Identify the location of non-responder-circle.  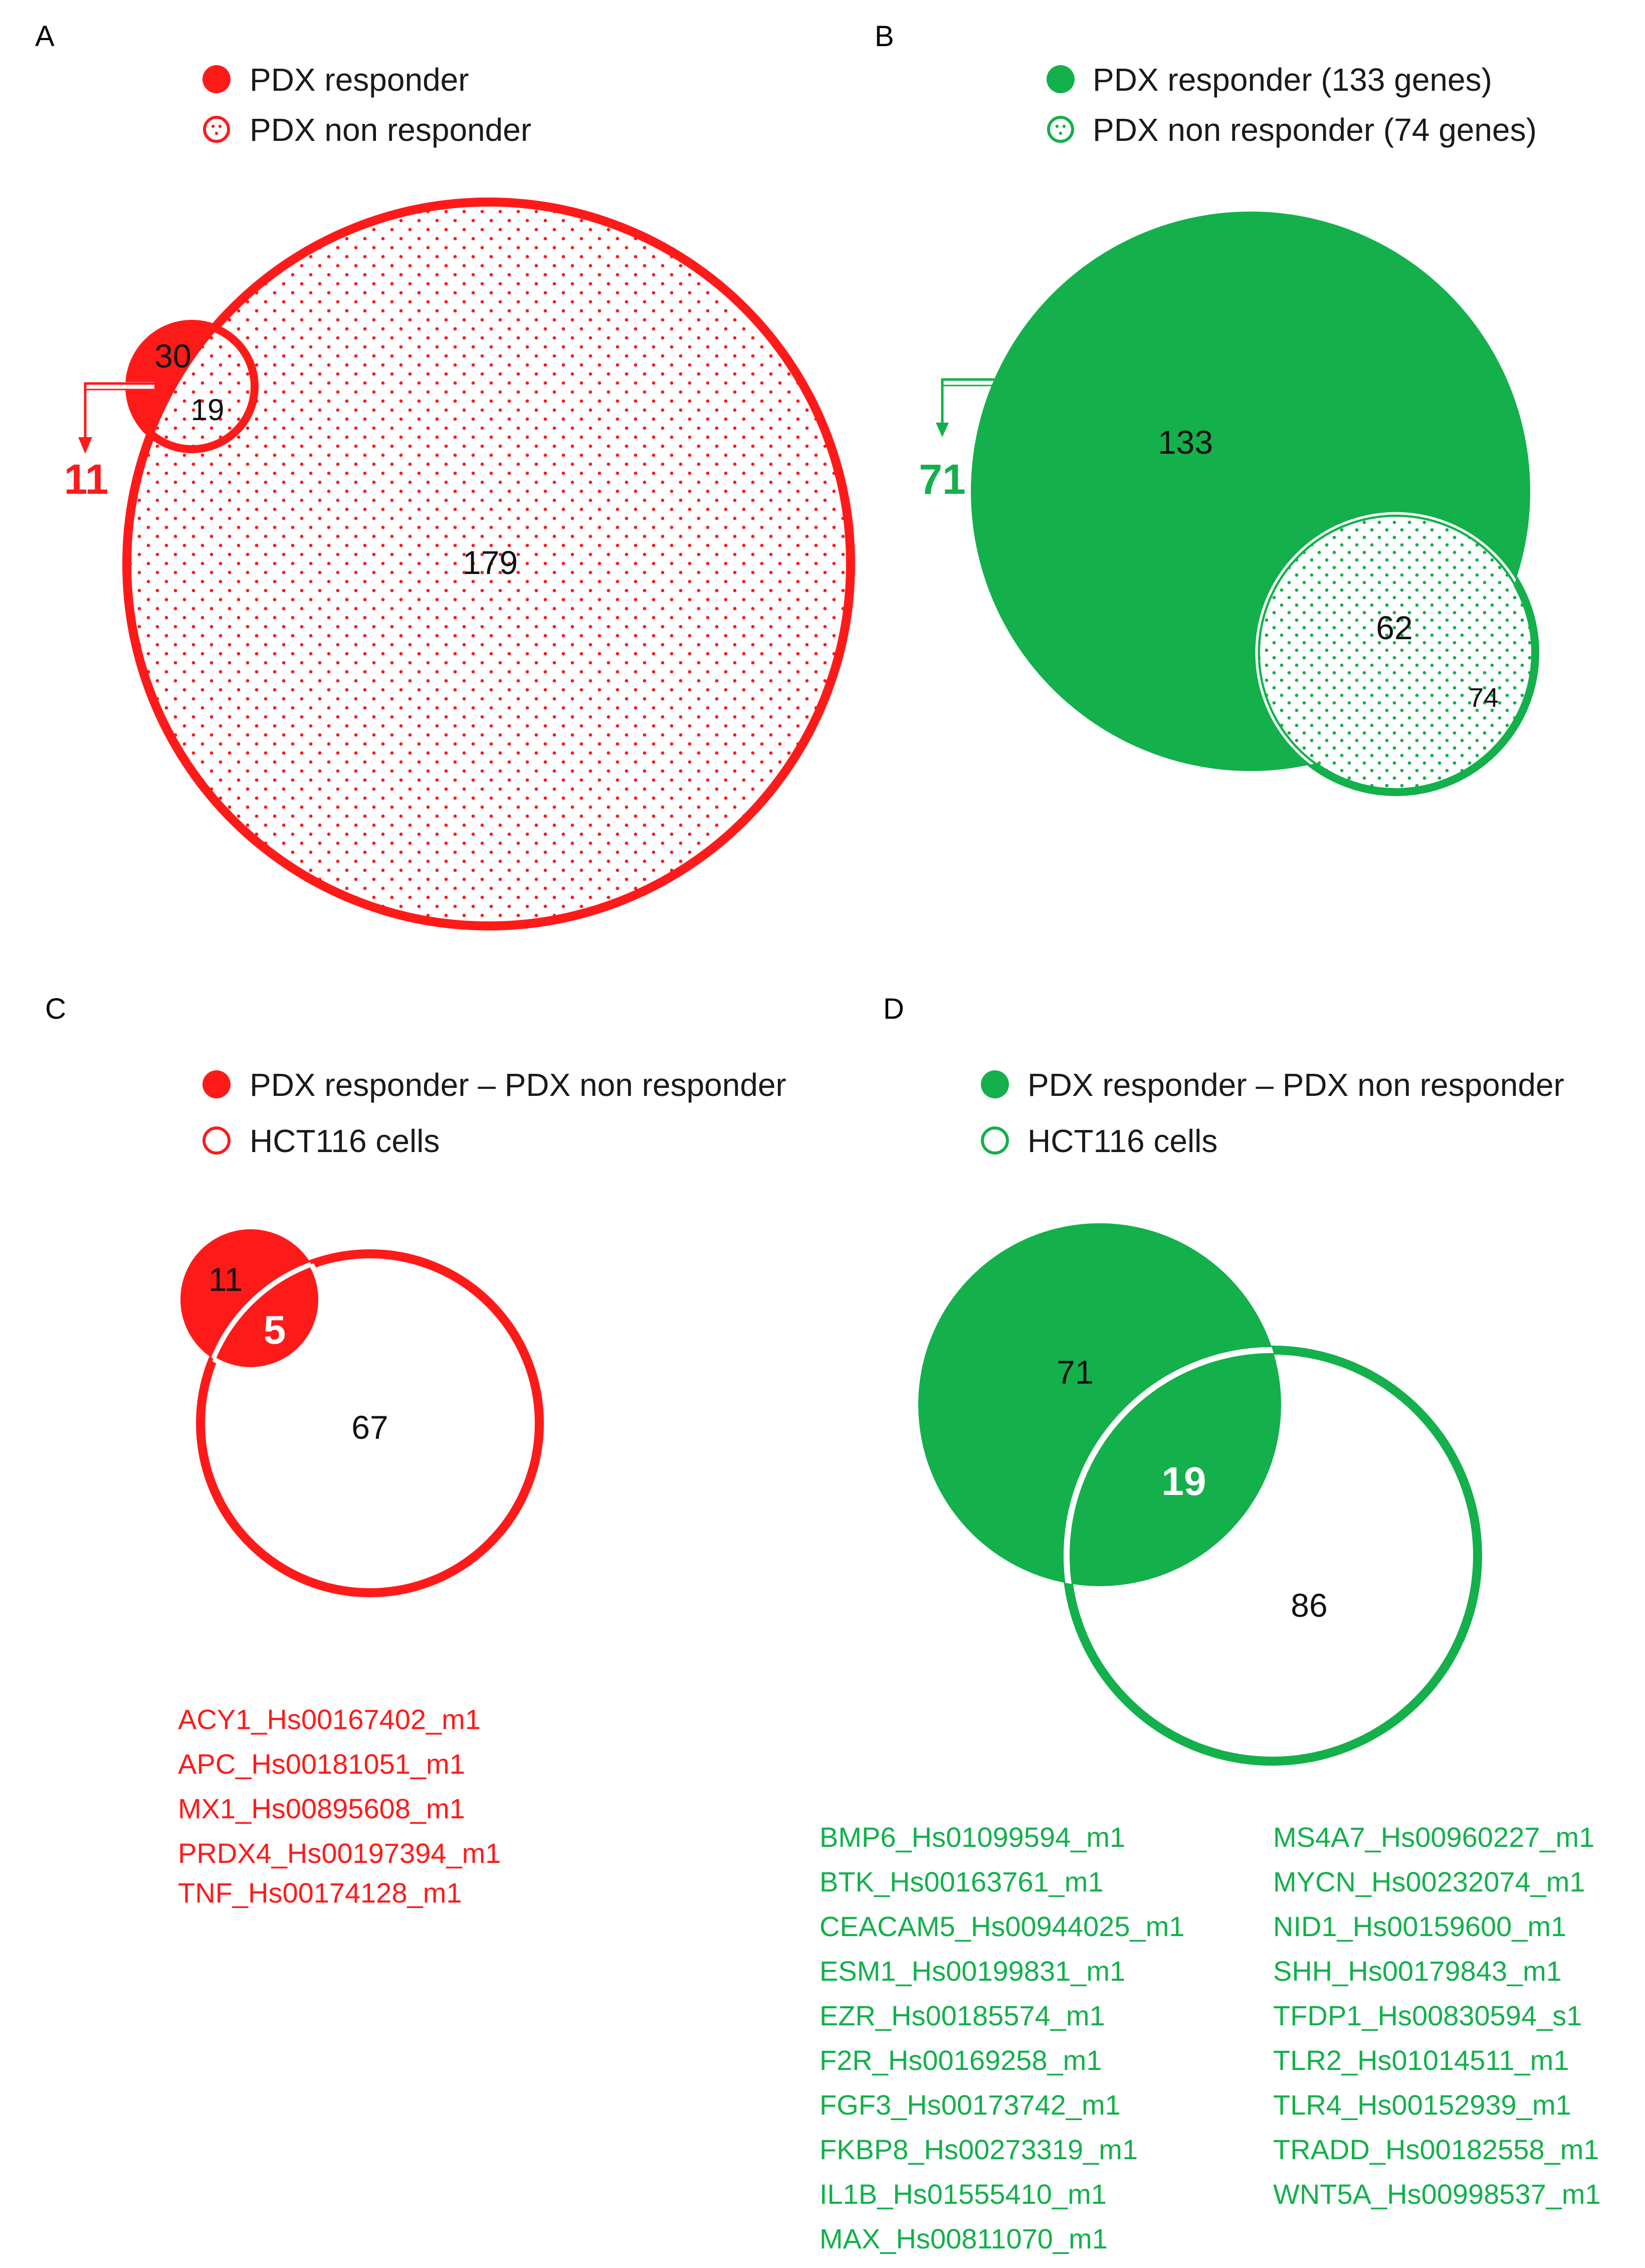
(489, 564).